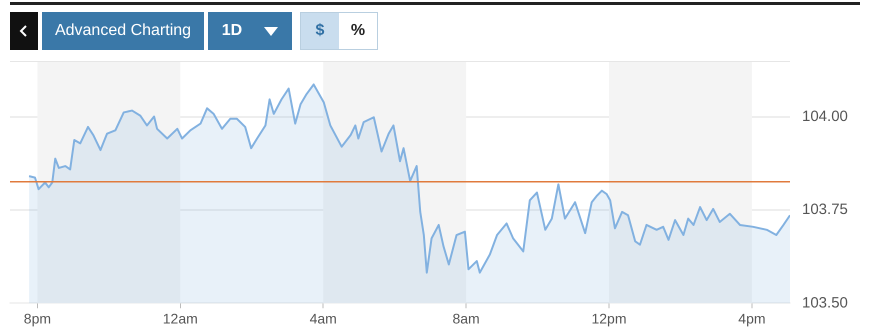 This screenshot has width=870, height=333. What do you see at coordinates (466, 318) in the screenshot?
I see `x-tick-label: 8am` at bounding box center [466, 318].